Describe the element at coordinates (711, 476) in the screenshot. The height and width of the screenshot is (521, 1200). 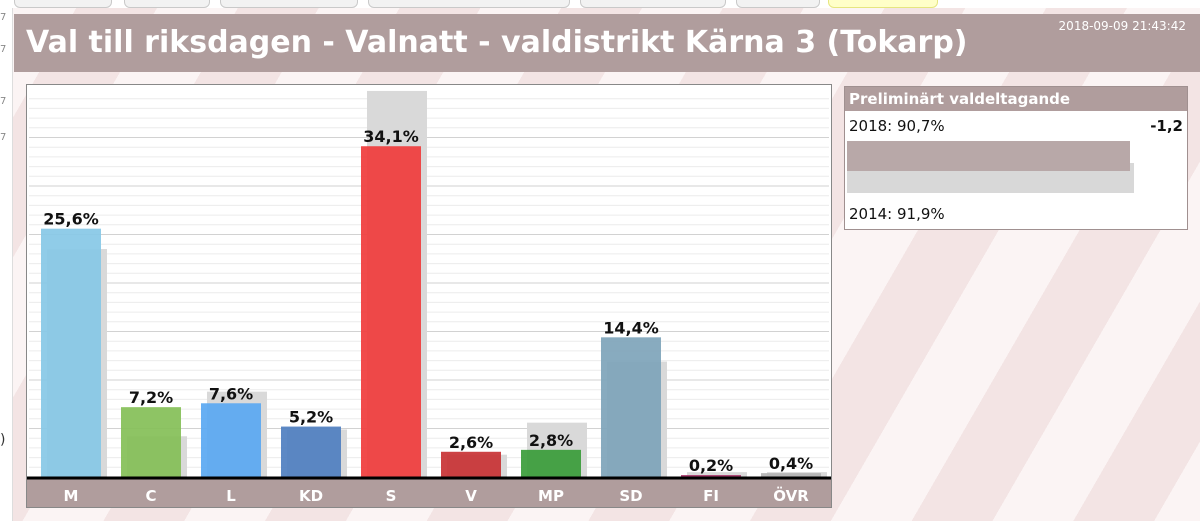
I see `bar-fi` at that location.